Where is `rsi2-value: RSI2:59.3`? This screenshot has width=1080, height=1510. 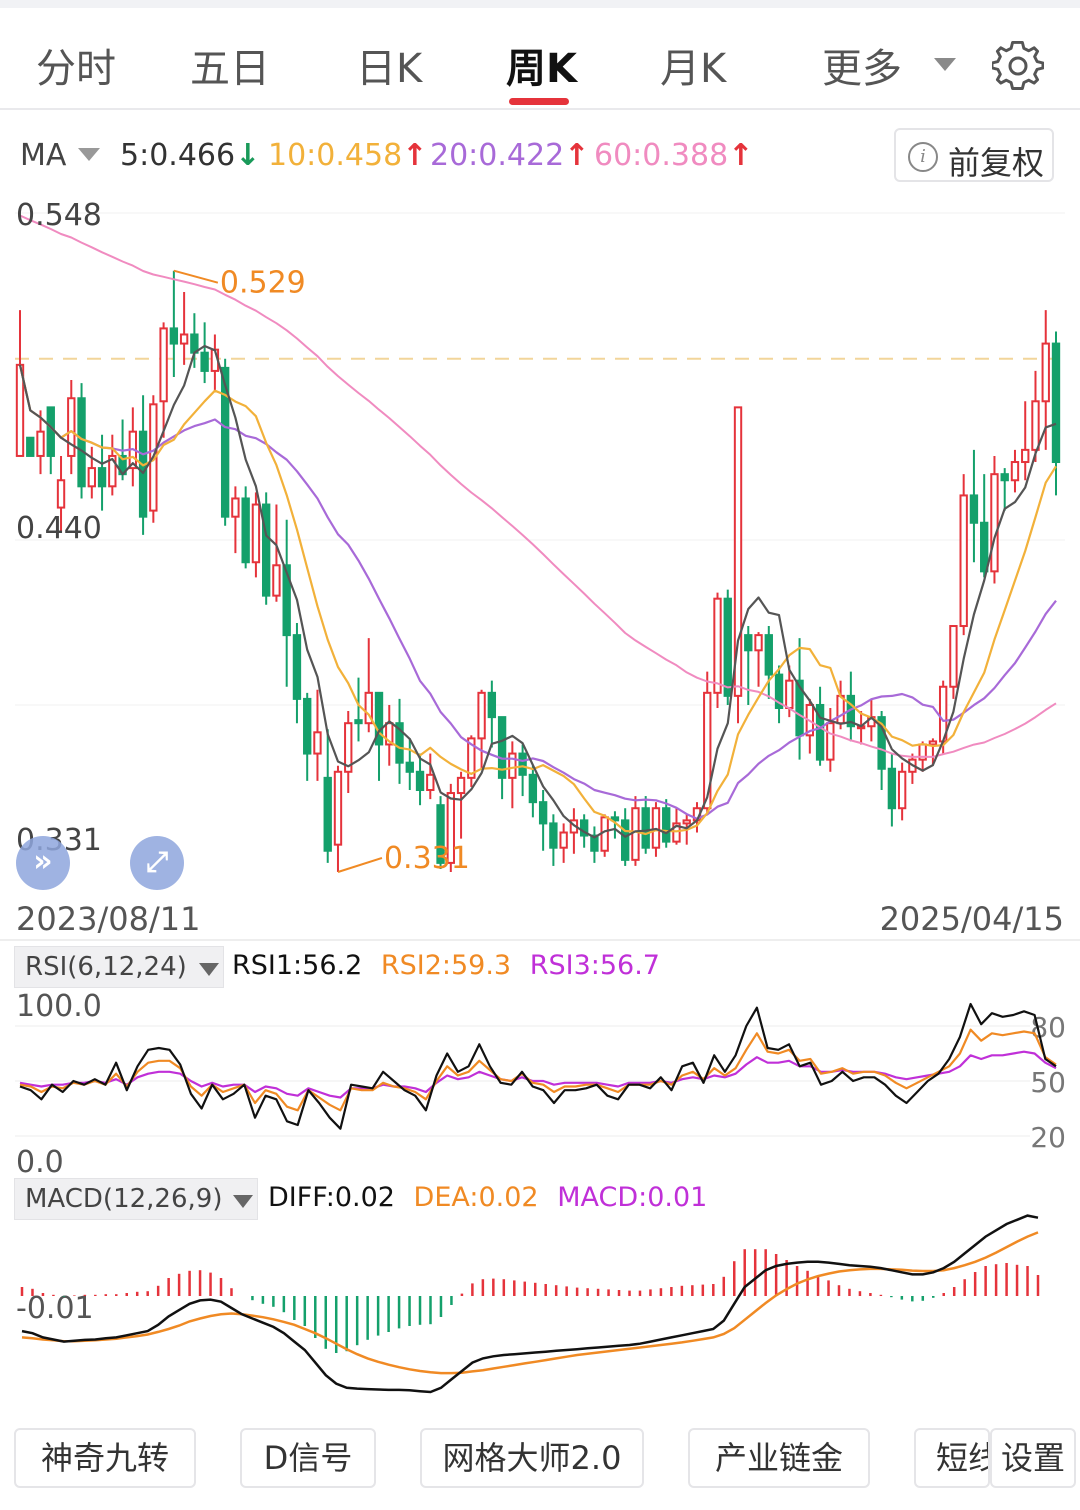
rsi2-value: RSI2:59.3 is located at coordinates (446, 965).